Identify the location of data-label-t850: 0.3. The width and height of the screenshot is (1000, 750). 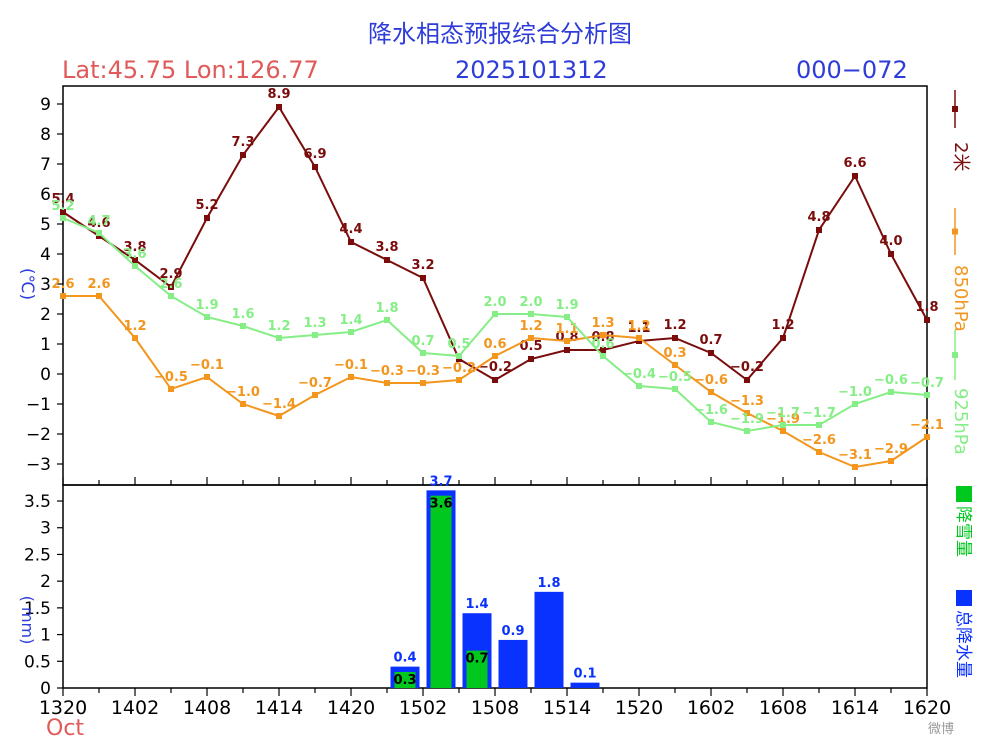
(674, 353).